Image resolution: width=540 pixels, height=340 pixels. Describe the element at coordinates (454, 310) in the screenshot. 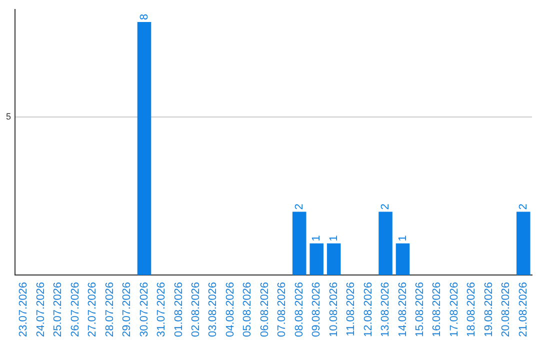

I see `x-tick-label: 17.08.2026` at that location.